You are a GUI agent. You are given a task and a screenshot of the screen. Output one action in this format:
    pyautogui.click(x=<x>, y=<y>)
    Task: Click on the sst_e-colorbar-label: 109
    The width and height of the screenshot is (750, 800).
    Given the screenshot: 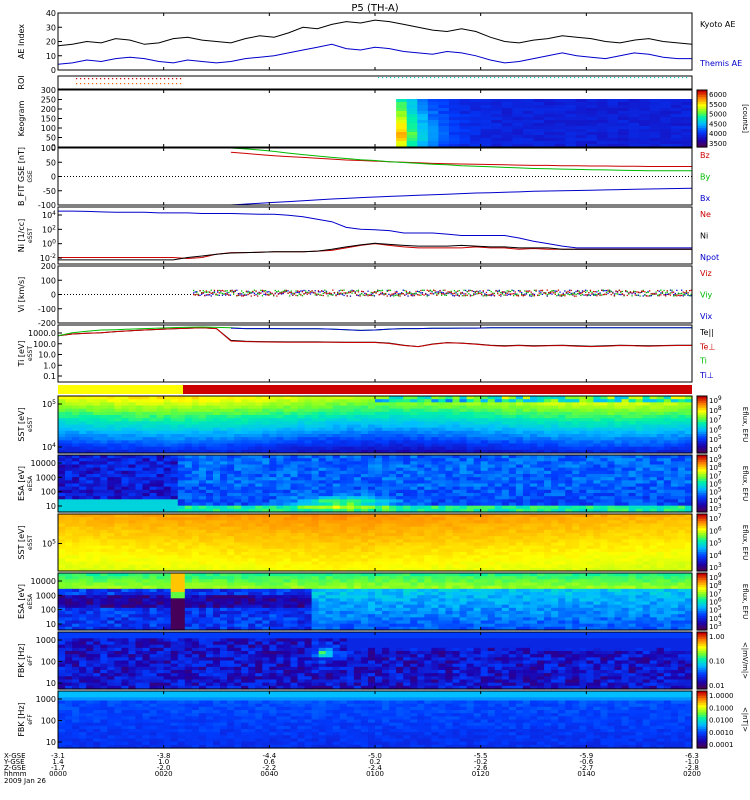 What is the action you would take?
    pyautogui.click(x=715, y=400)
    